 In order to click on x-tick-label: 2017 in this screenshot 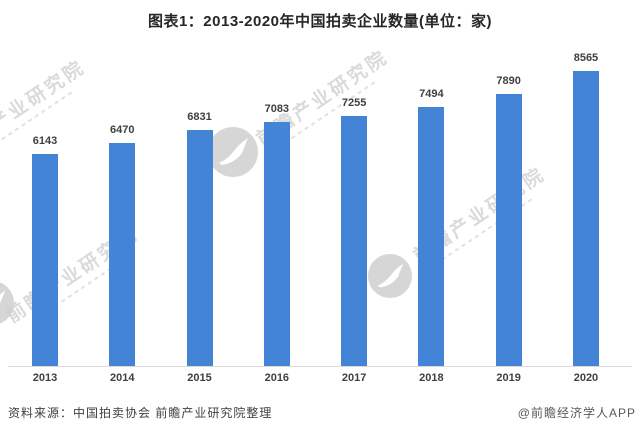, I will do `click(354, 378)`.